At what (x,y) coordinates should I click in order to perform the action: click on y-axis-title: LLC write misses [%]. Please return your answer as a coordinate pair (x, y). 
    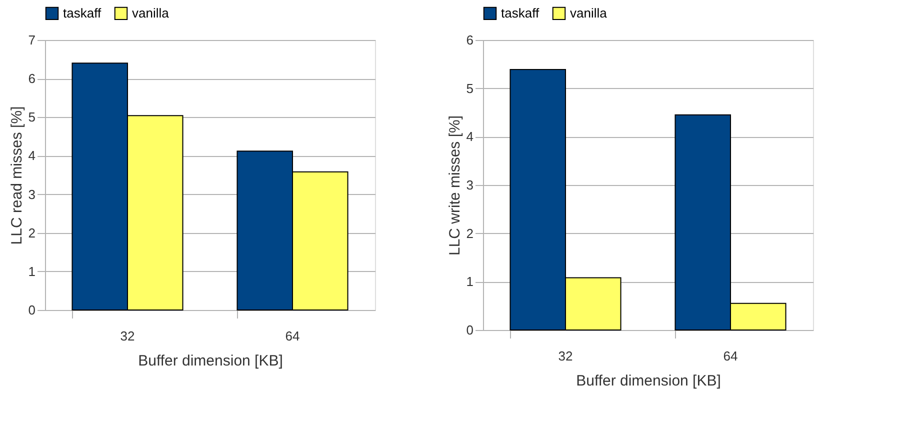
    Looking at the image, I should click on (455, 185).